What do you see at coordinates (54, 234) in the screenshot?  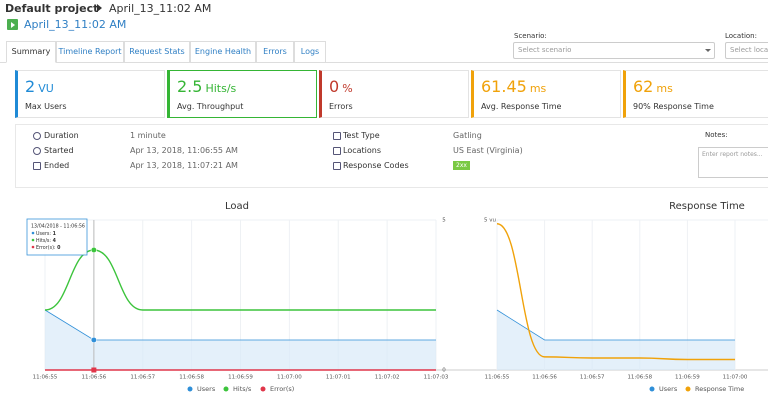 I see `tooltip-item-value: 1` at bounding box center [54, 234].